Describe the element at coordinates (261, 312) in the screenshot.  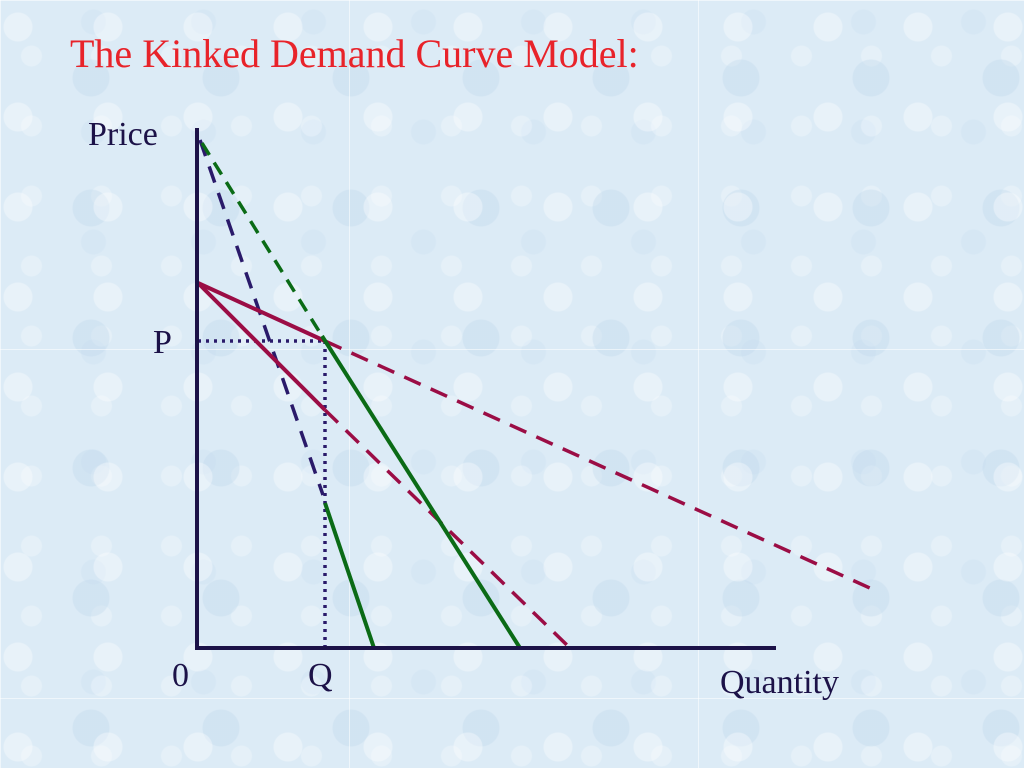
I see `maroon-demand-upper-solid` at that location.